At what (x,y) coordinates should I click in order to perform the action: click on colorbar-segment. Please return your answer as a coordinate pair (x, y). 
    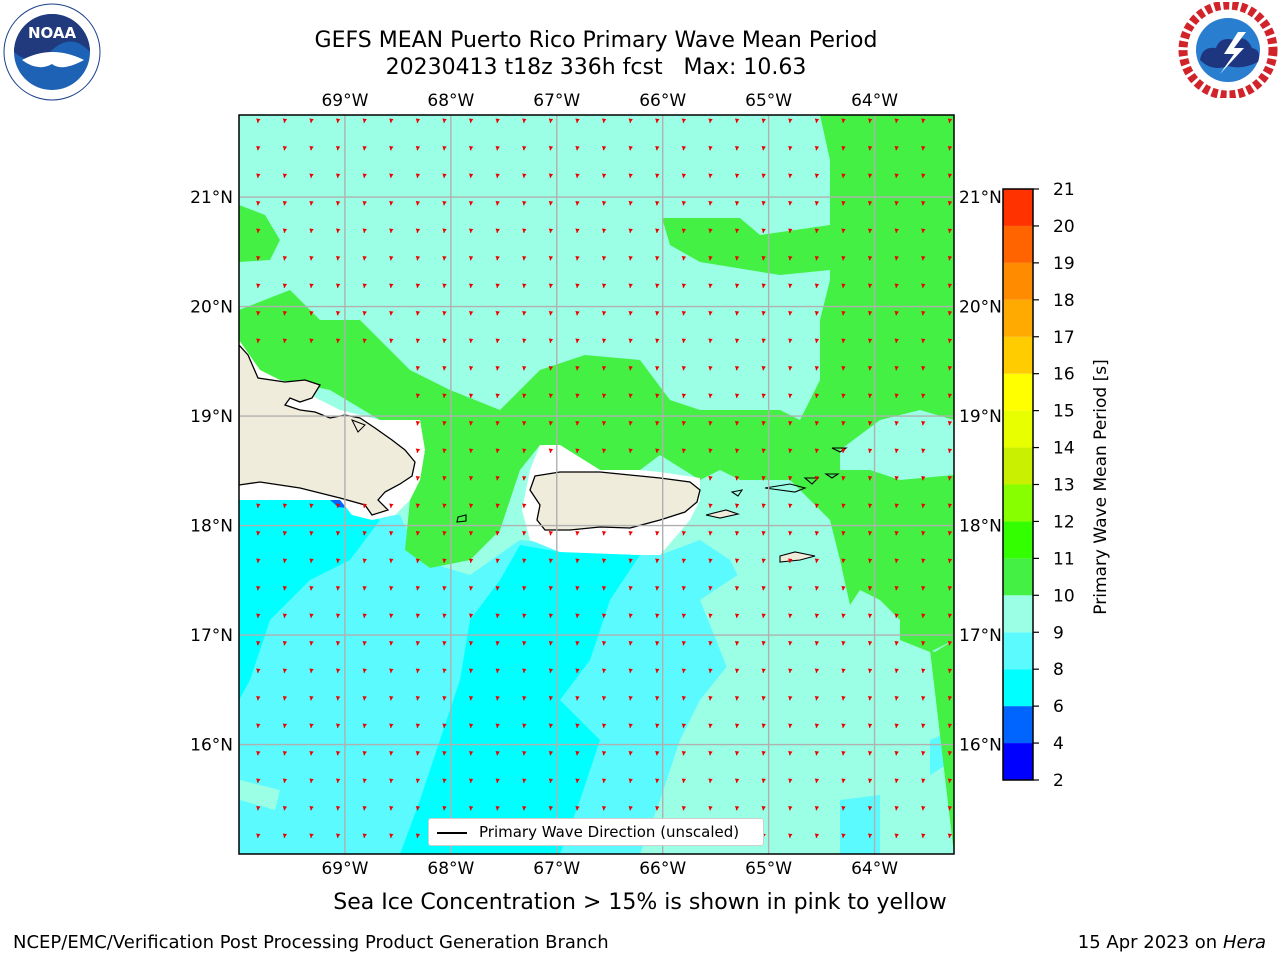
    Looking at the image, I should click on (1018, 318).